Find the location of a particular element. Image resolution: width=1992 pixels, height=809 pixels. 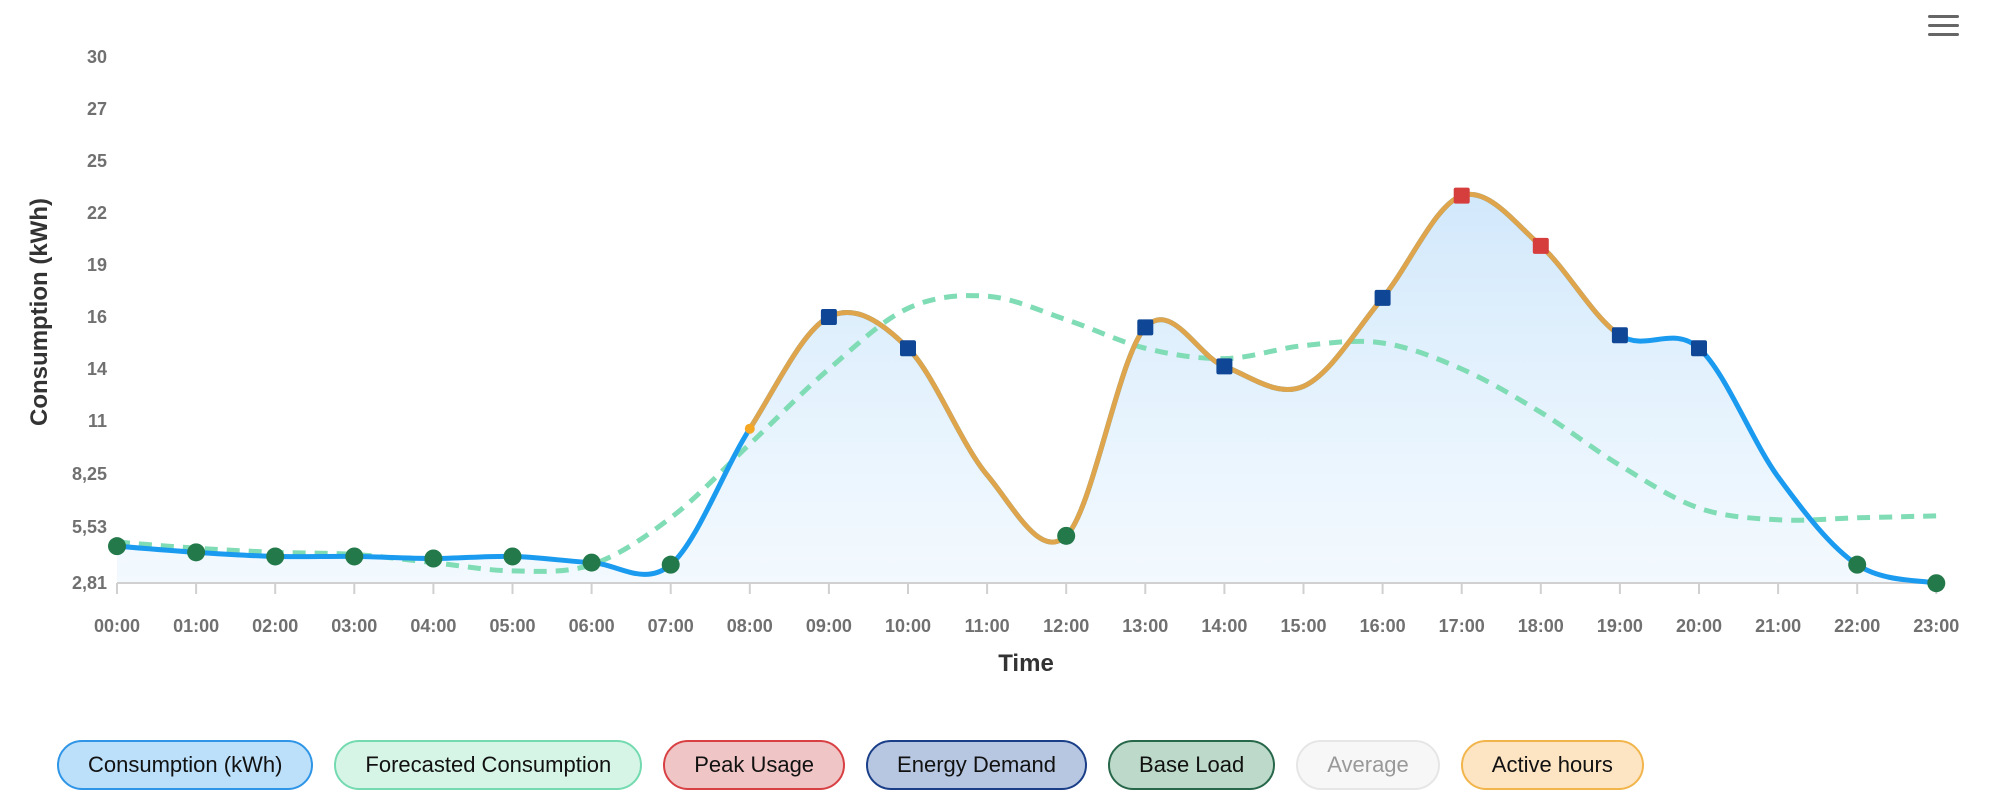

legend-item-peak-usage: Peak Usage is located at coordinates (754, 765).